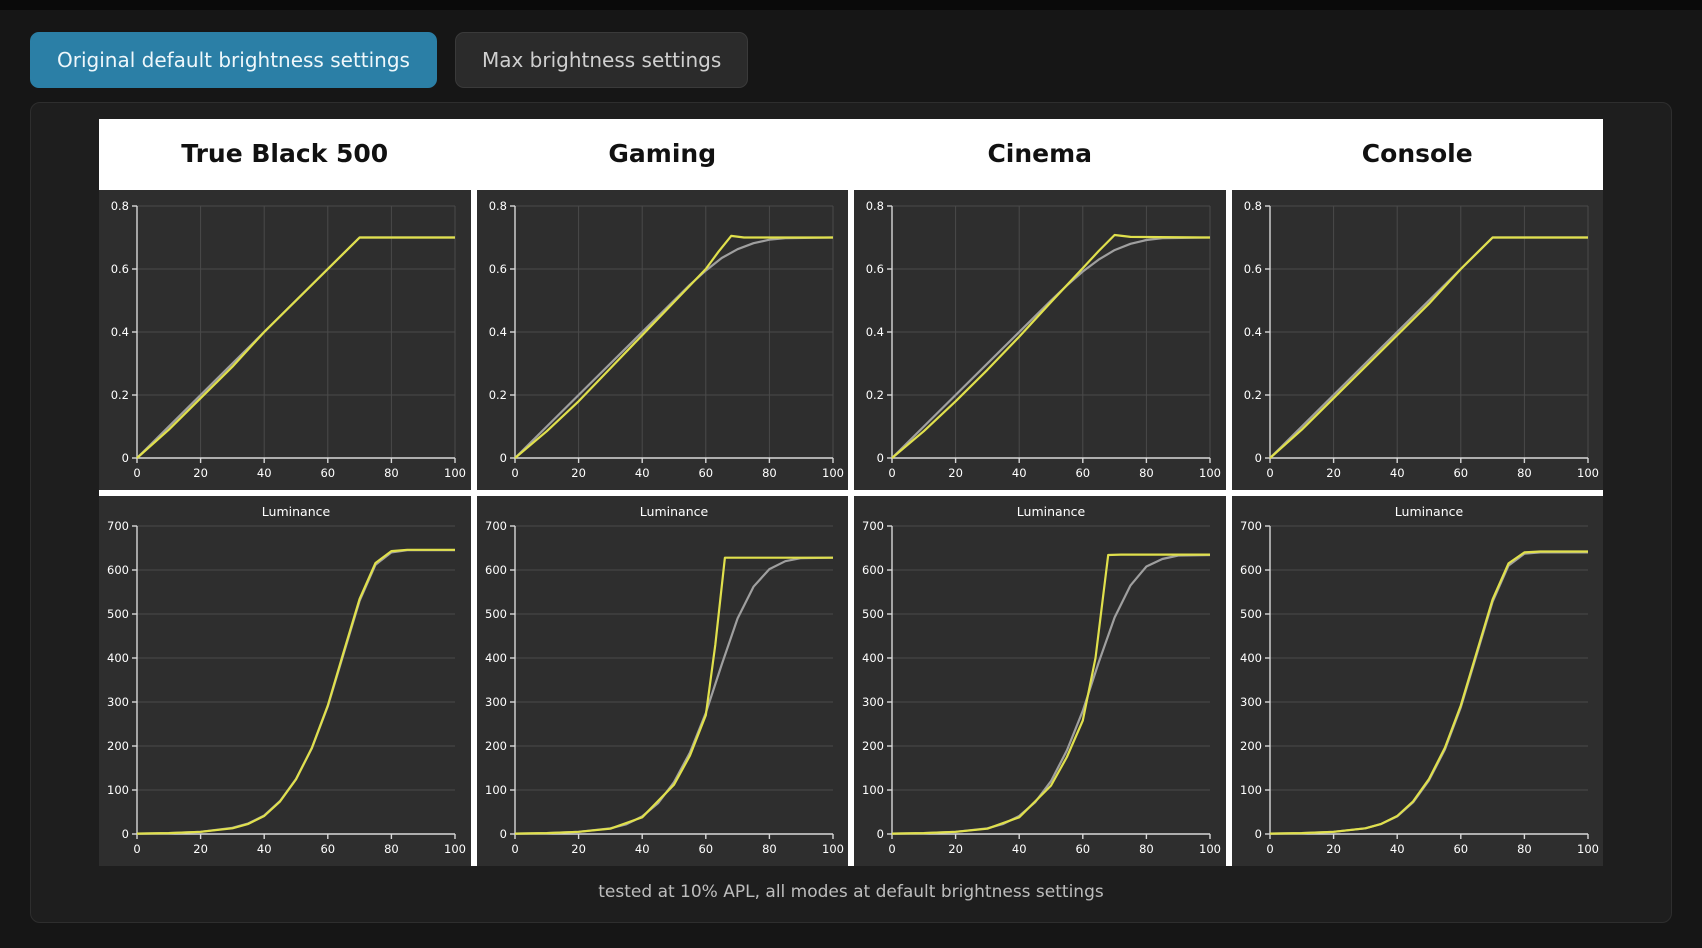  What do you see at coordinates (233, 60) in the screenshot?
I see `tab-original-default-brightness: Original default brightness settings` at bounding box center [233, 60].